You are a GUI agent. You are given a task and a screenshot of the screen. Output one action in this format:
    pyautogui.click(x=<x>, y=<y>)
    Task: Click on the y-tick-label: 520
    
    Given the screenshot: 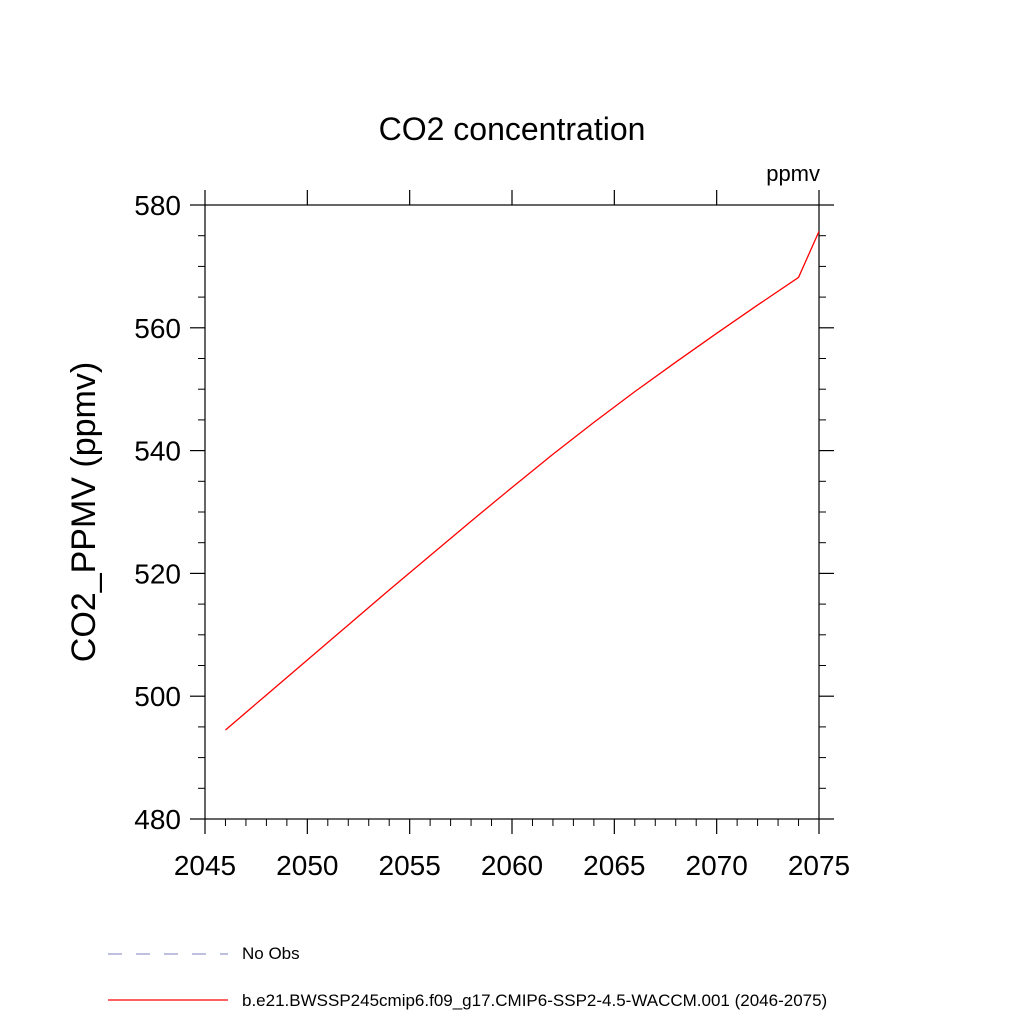 What is the action you would take?
    pyautogui.click(x=157, y=573)
    